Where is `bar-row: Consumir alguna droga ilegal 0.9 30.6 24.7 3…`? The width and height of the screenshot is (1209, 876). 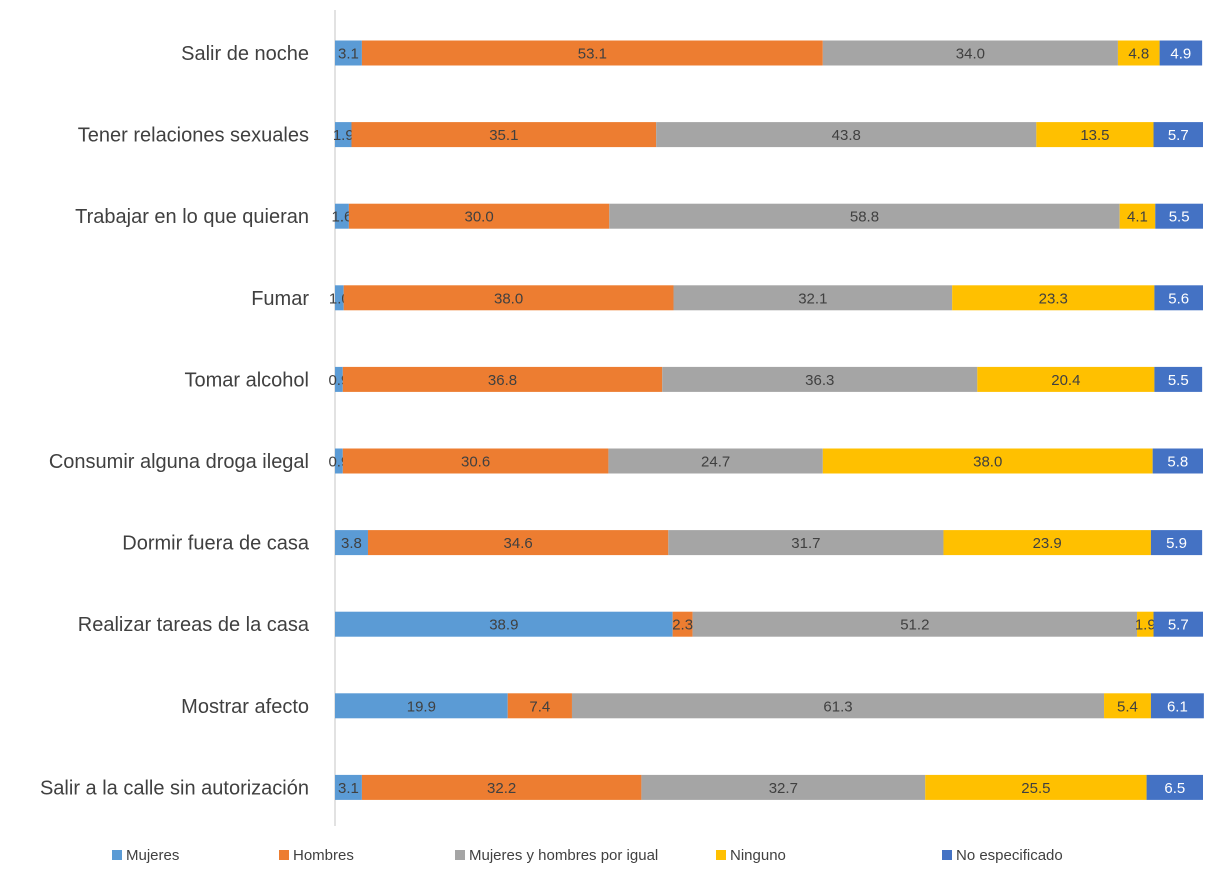
bar-row: Consumir alguna droga ilegal 0.9 30.6 24.7 3… is located at coordinates (626, 461).